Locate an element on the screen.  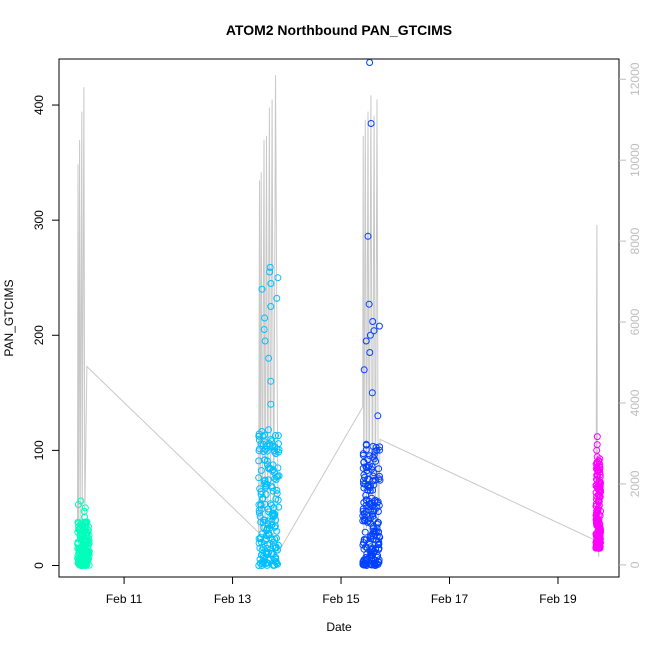
y-tick-label: 100 is located at coordinates (39, 450).